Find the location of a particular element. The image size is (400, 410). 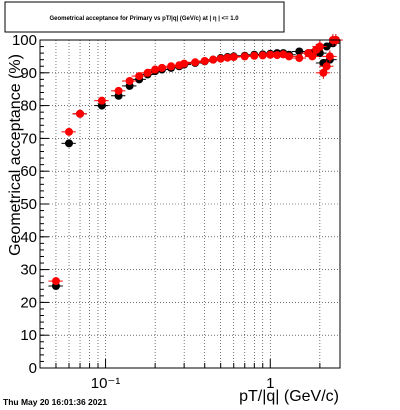

x-axis-title: pT/|q| (GeV/c) is located at coordinates (289, 396).